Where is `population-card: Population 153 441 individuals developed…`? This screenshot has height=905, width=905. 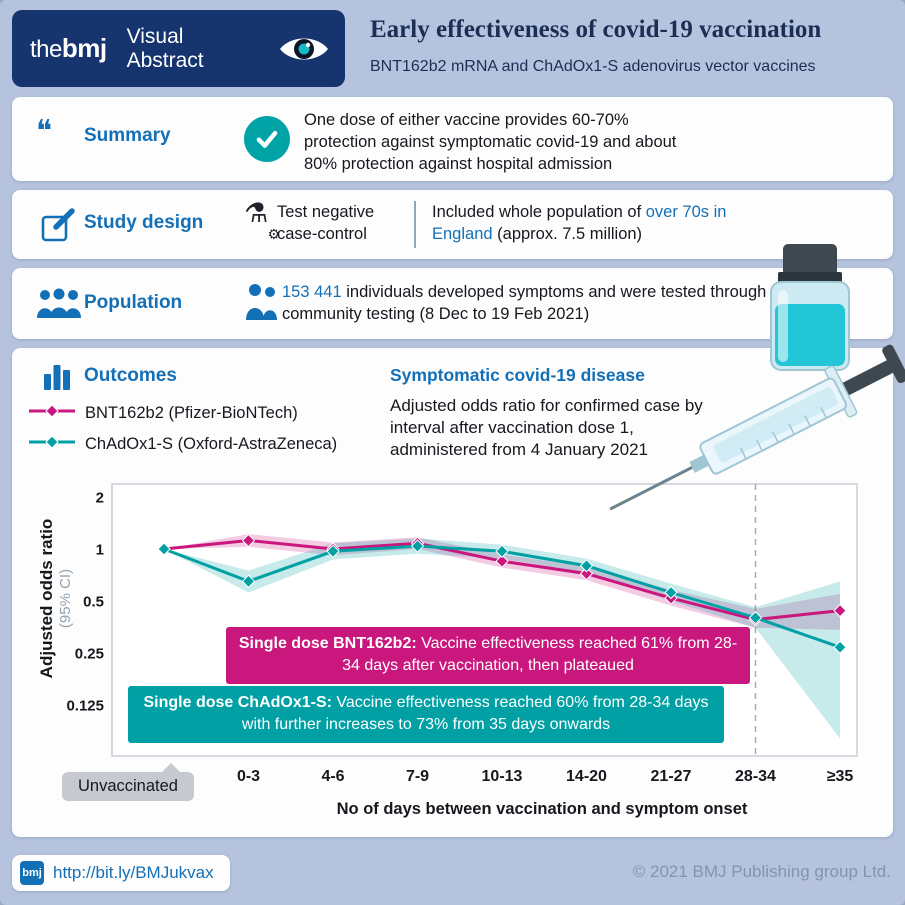
population-card: Population 153 441 individuals developed… is located at coordinates (452, 303).